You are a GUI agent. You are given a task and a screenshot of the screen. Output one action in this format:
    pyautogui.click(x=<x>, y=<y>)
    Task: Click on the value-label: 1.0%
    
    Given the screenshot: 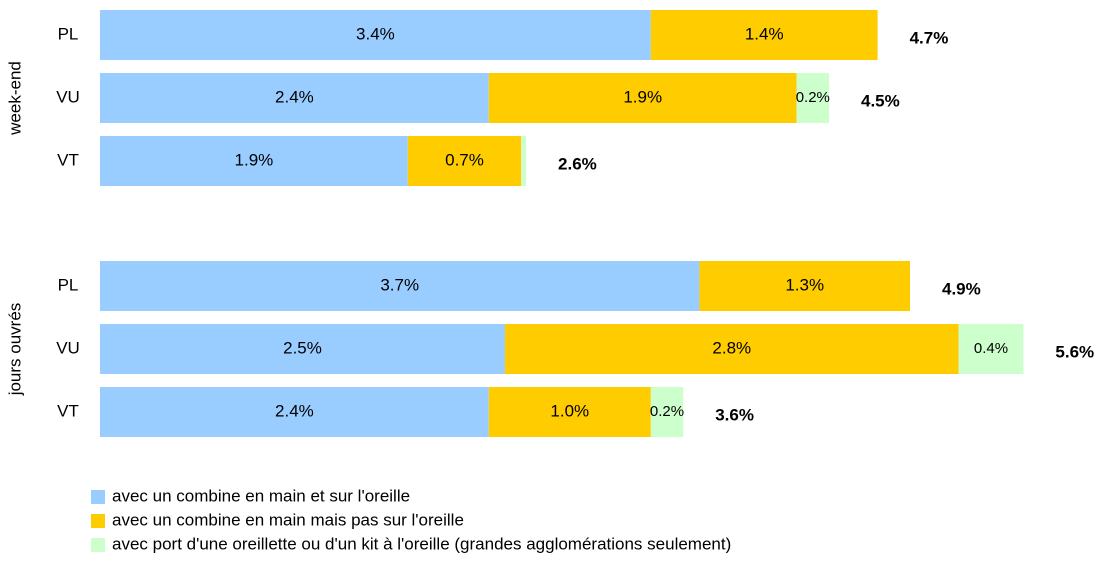 What is the action you would take?
    pyautogui.click(x=569, y=410)
    